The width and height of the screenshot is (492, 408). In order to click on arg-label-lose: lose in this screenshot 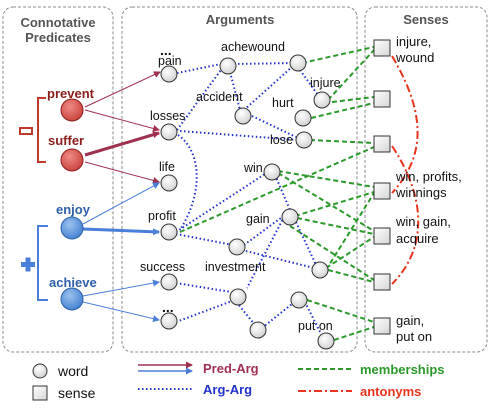, I will do `click(281, 140)`.